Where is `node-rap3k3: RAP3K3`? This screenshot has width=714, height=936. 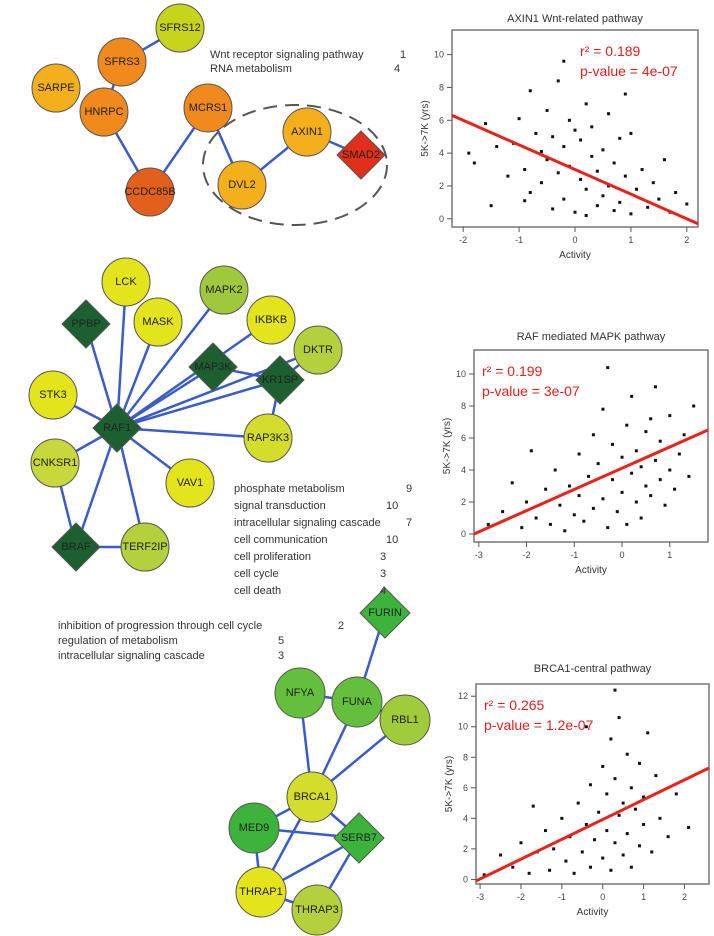
node-rap3k3: RAP3K3 is located at coordinates (268, 438).